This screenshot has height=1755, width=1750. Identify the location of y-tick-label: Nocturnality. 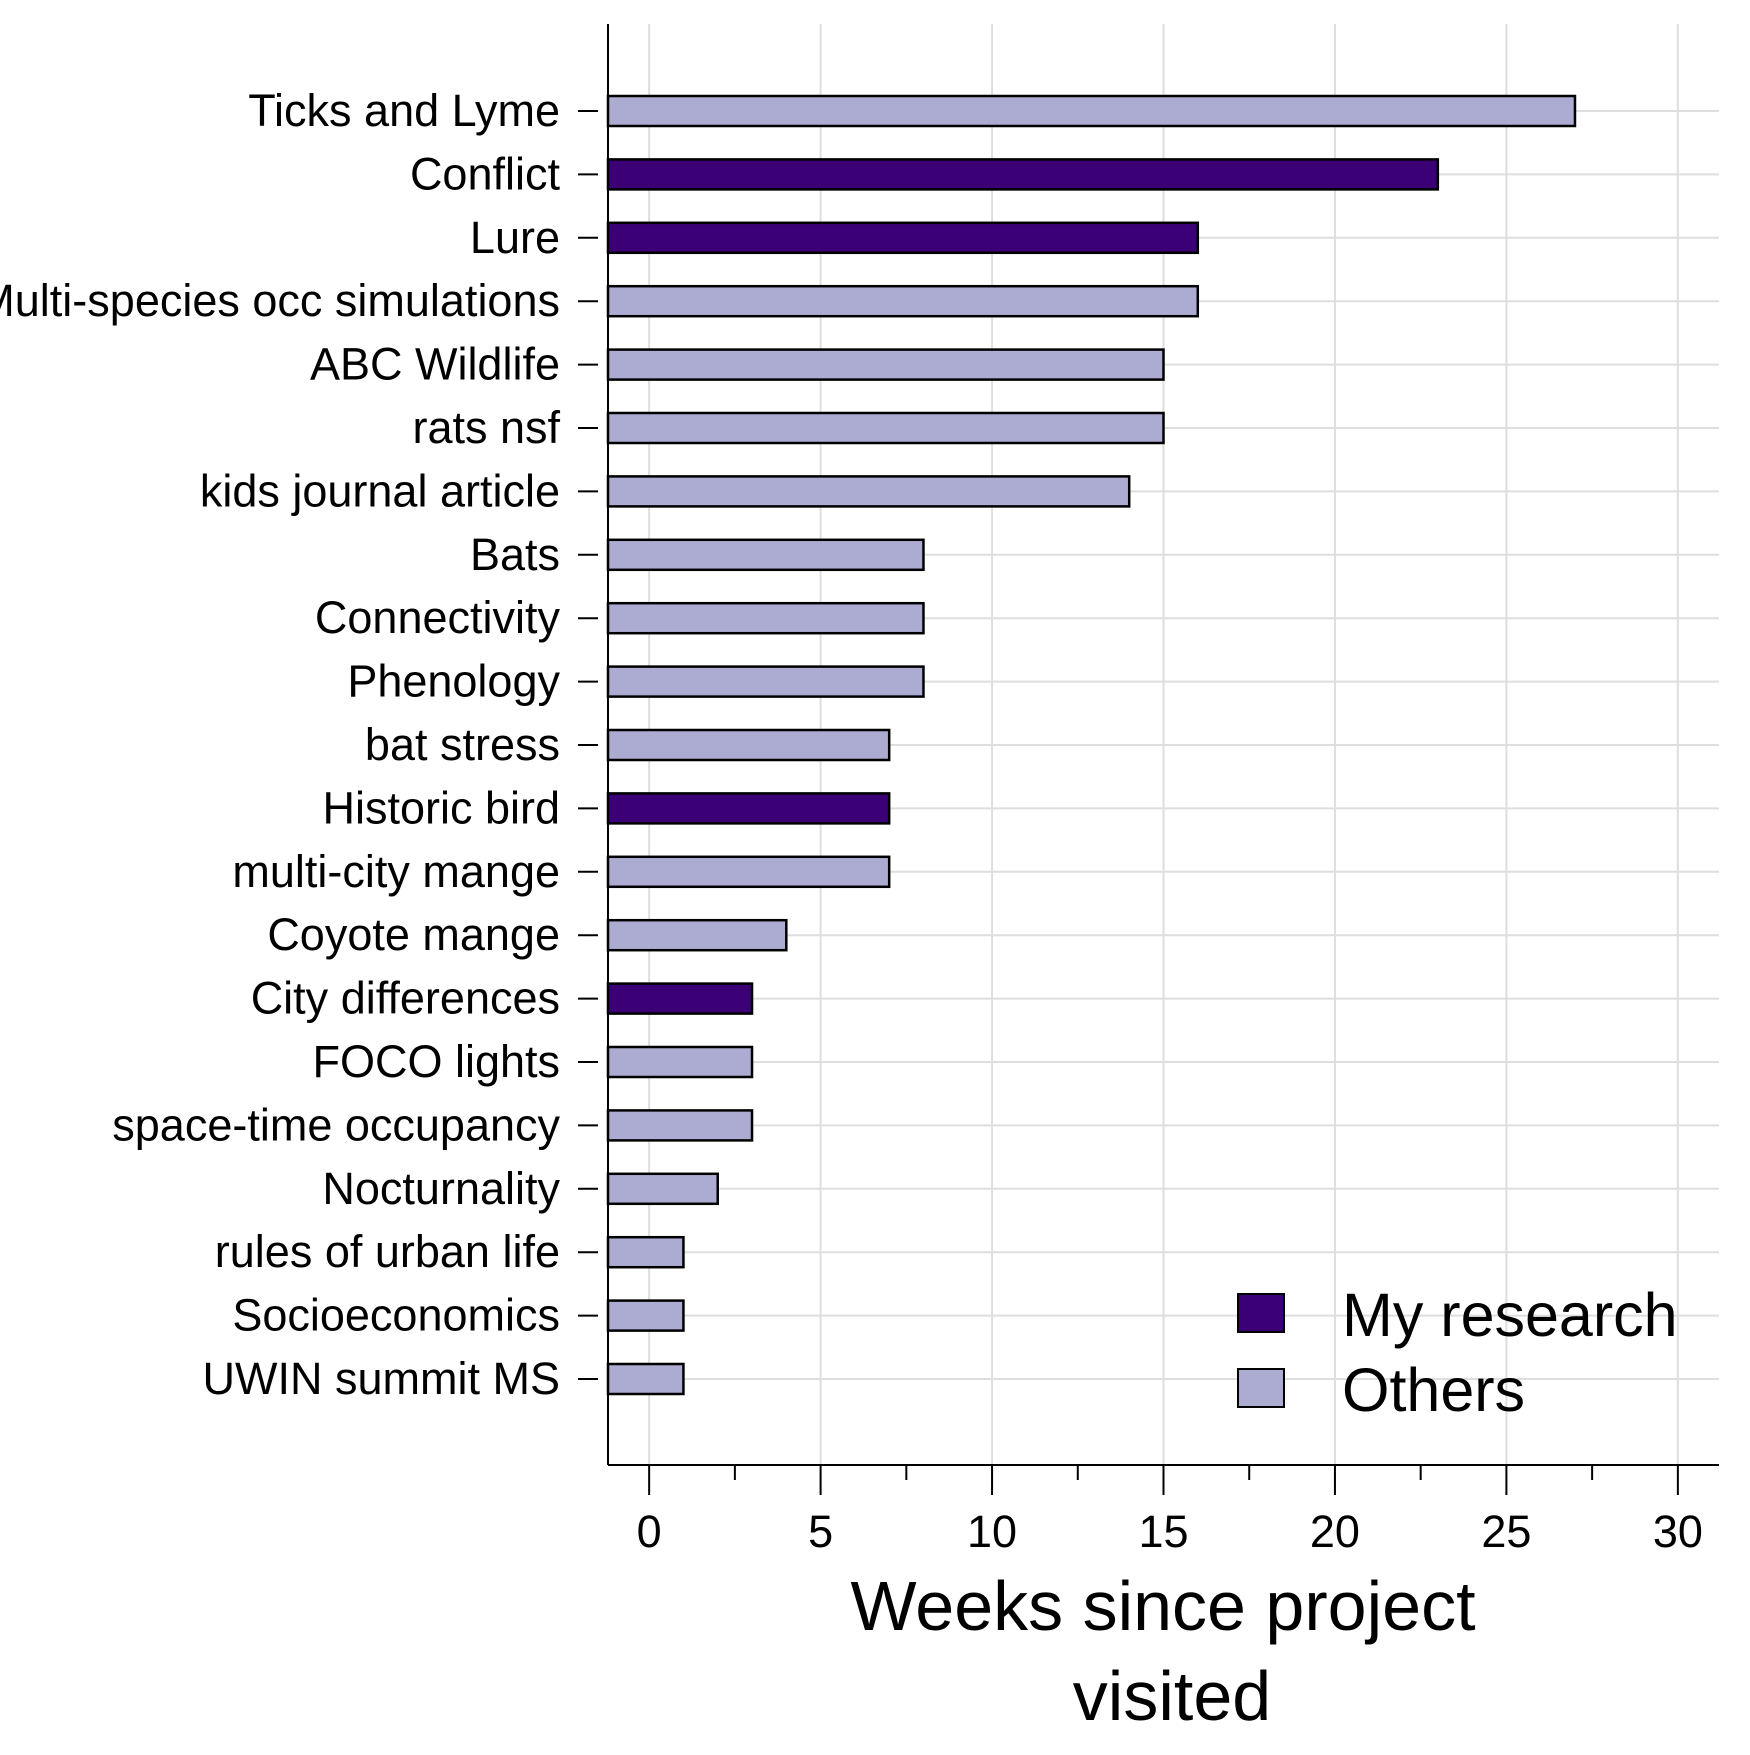
(441, 1188).